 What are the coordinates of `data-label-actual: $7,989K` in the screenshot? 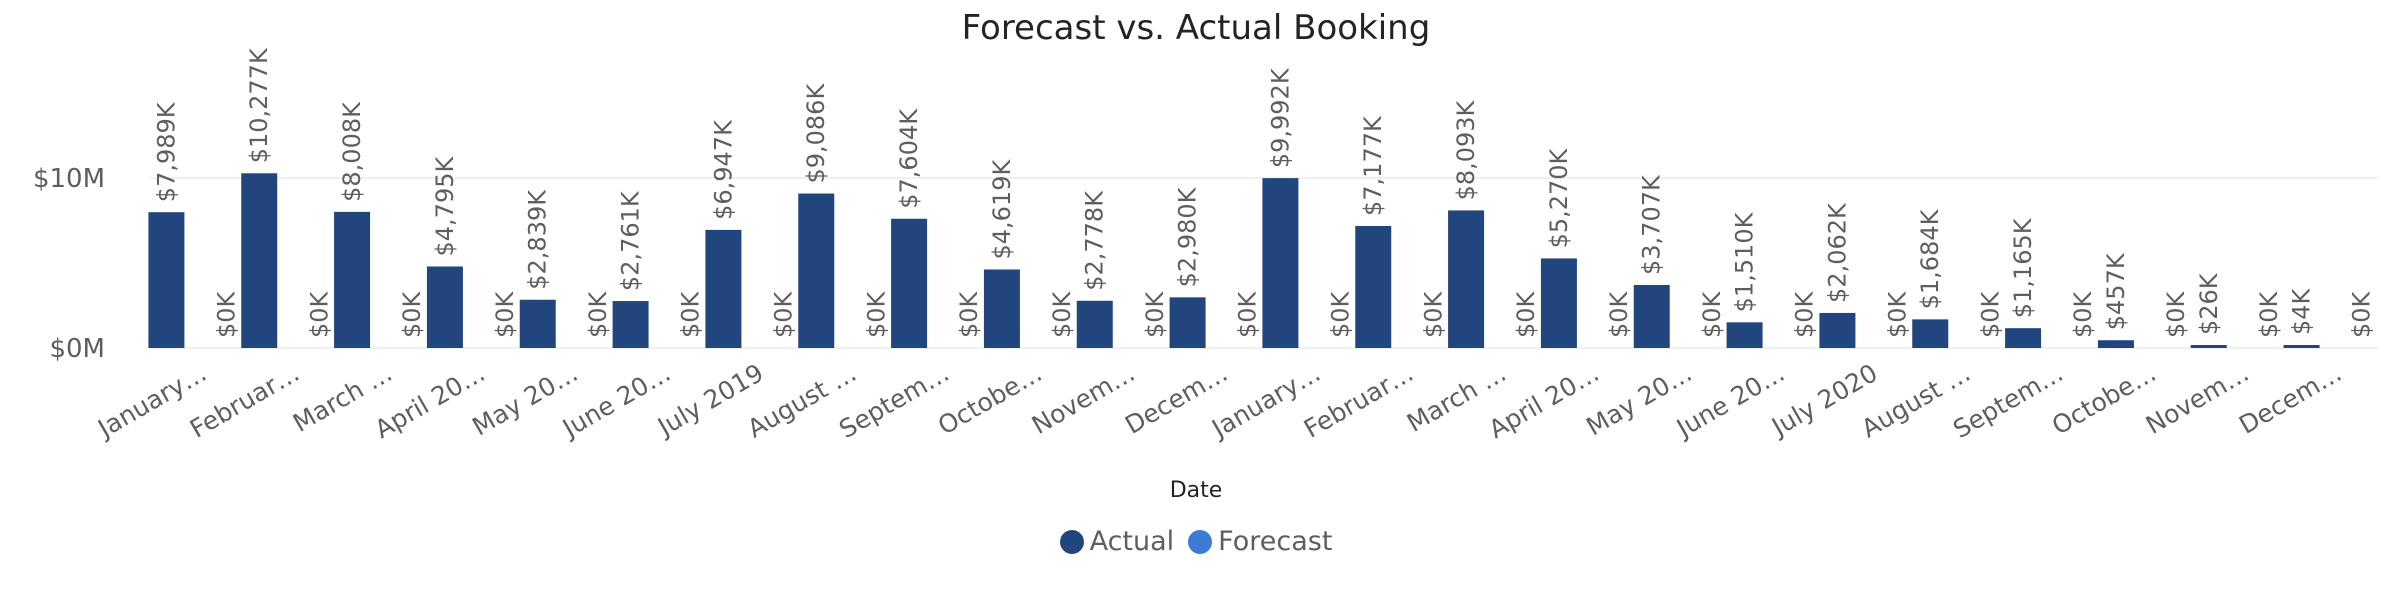 It's located at (166, 151).